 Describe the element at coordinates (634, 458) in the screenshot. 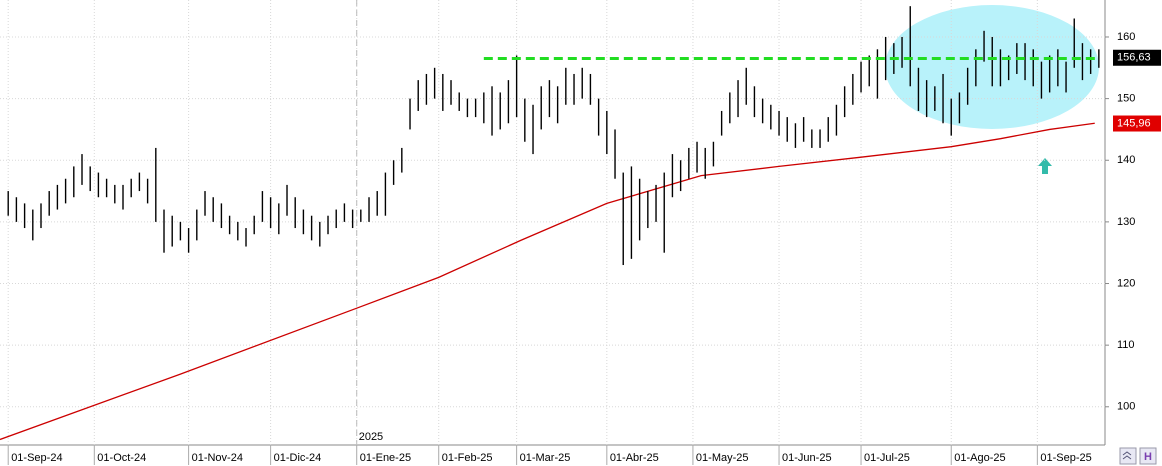

I see `x-tick-label: 01-Abr-25` at that location.